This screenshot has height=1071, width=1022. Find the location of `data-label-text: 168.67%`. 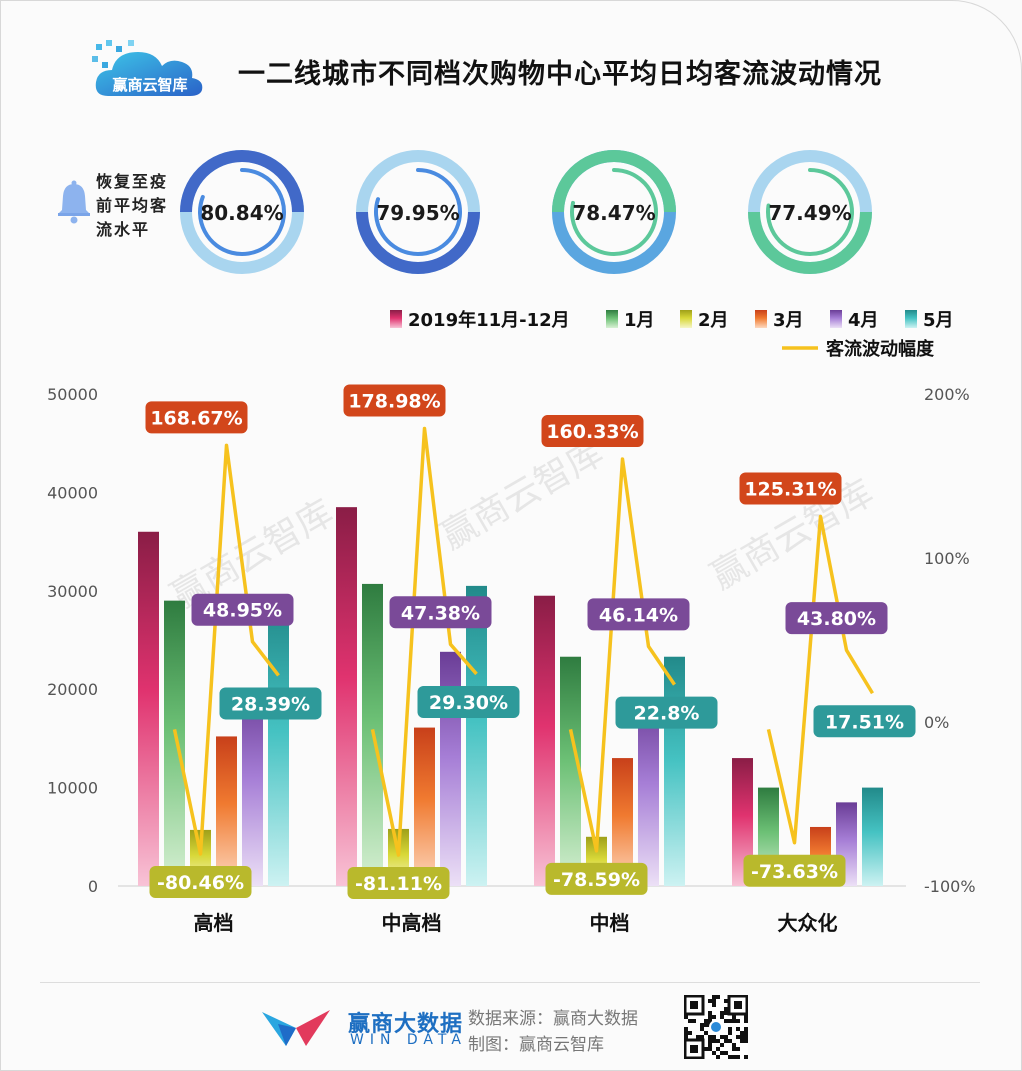

data-label-text: 168.67% is located at coordinates (196, 418).